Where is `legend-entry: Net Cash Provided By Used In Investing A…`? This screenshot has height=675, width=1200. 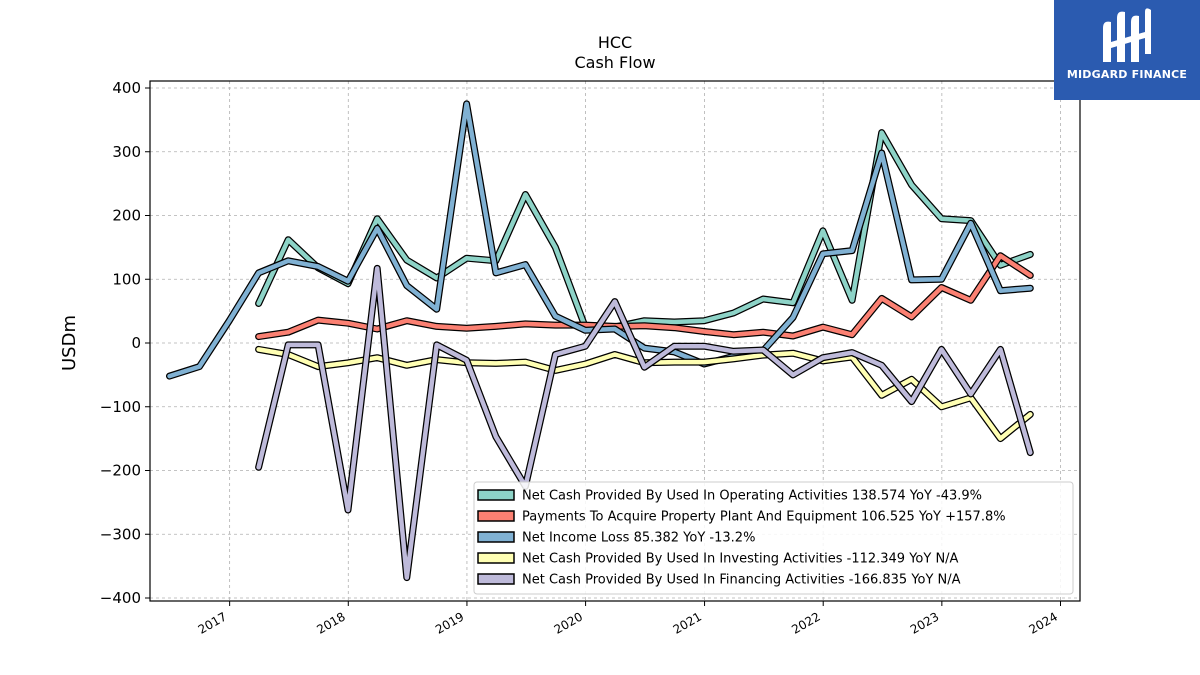
legend-entry: Net Cash Provided By Used In Investing A… is located at coordinates (740, 559).